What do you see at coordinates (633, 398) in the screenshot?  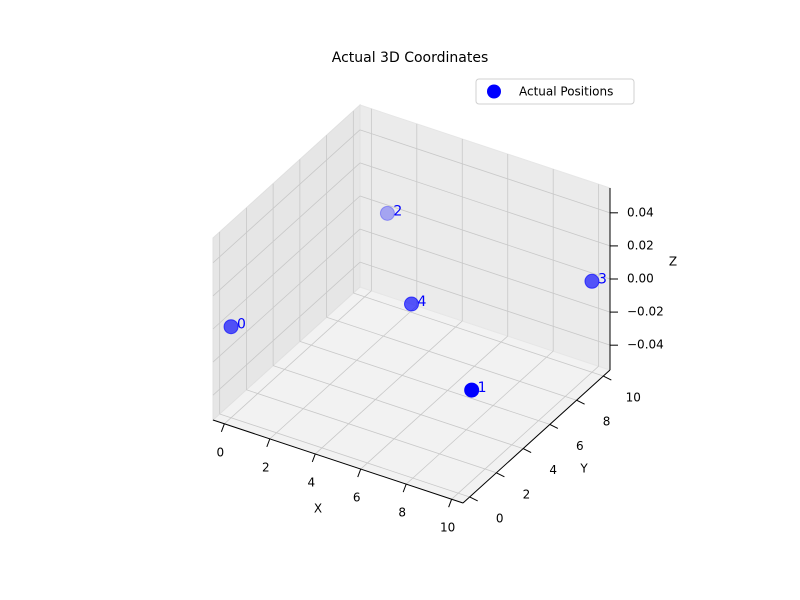 I see `y-tick-label: 10` at bounding box center [633, 398].